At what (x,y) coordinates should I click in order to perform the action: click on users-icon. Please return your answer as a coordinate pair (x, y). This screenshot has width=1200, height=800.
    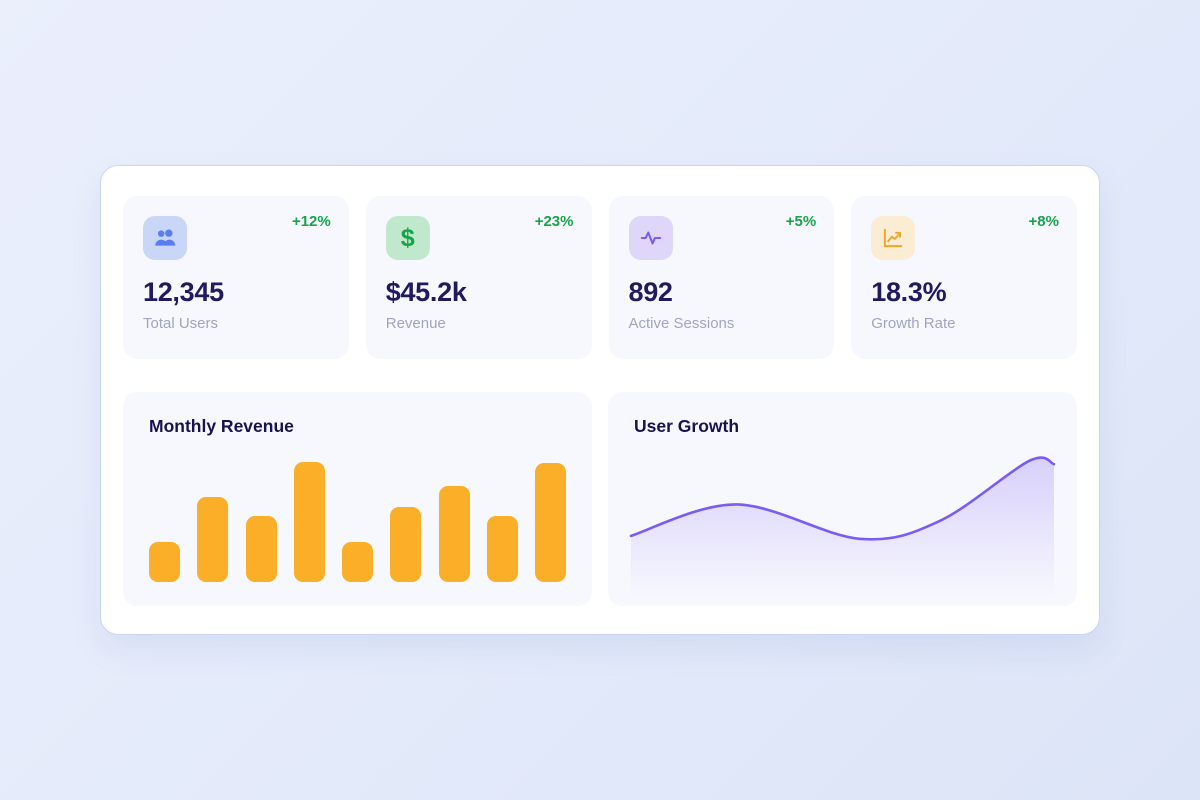
    Looking at the image, I should click on (165, 238).